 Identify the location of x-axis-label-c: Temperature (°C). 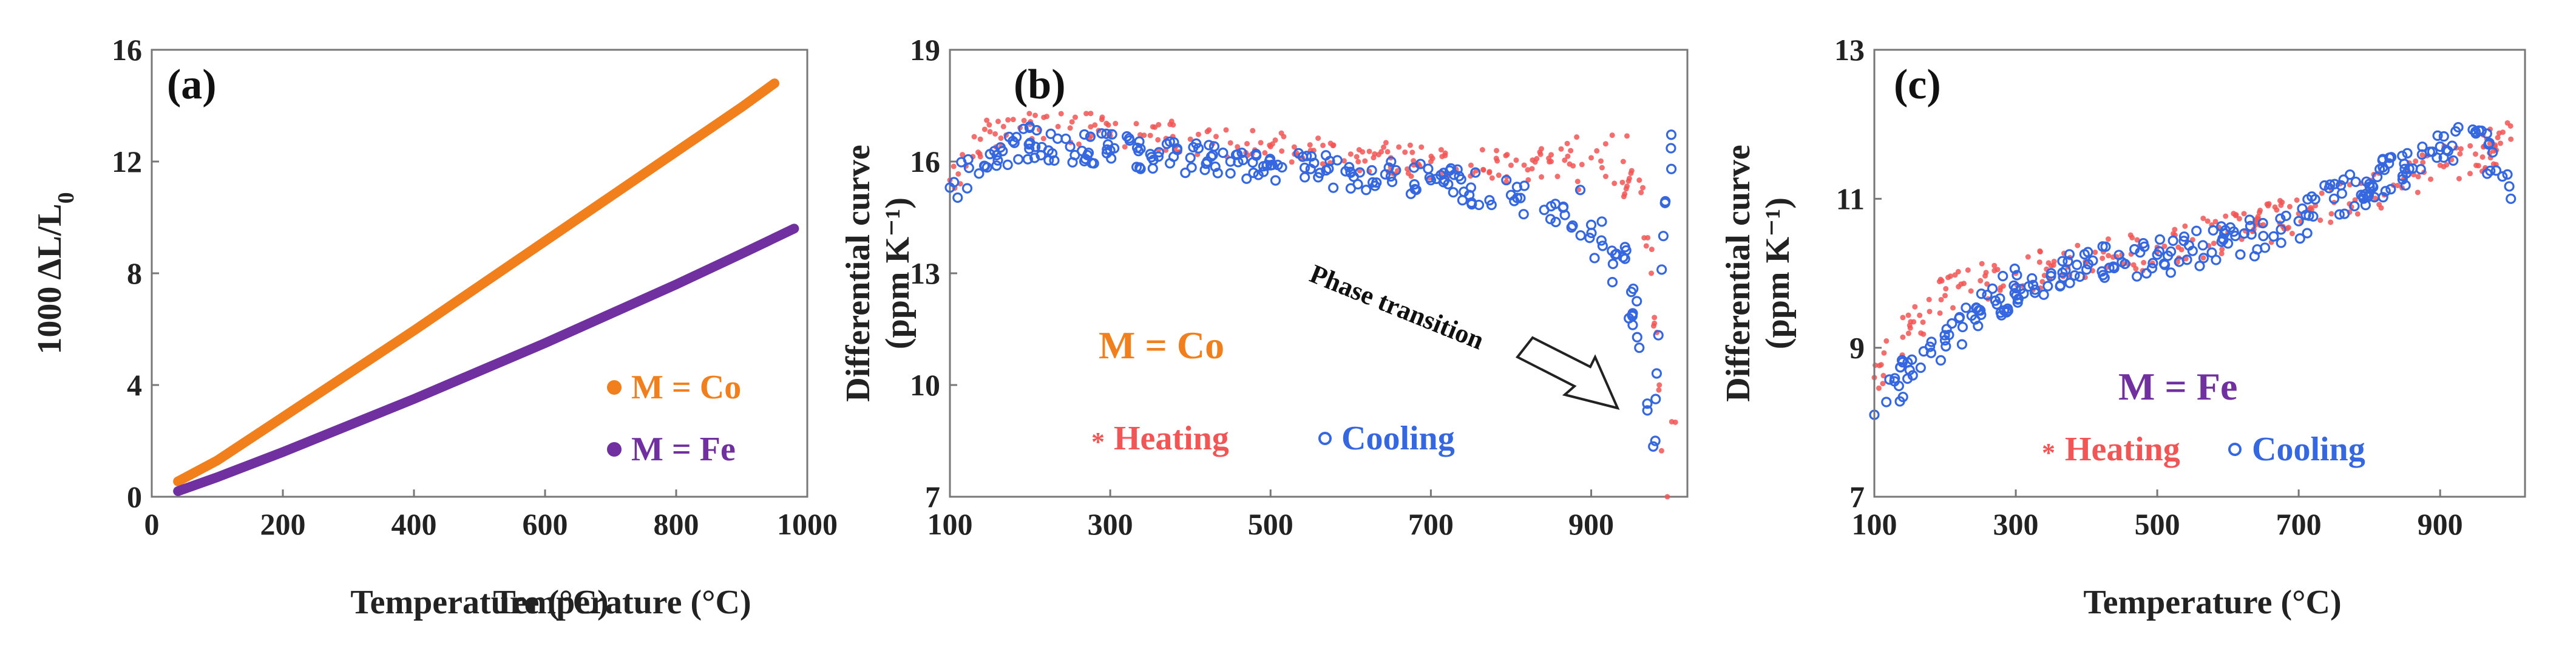
(2212, 602).